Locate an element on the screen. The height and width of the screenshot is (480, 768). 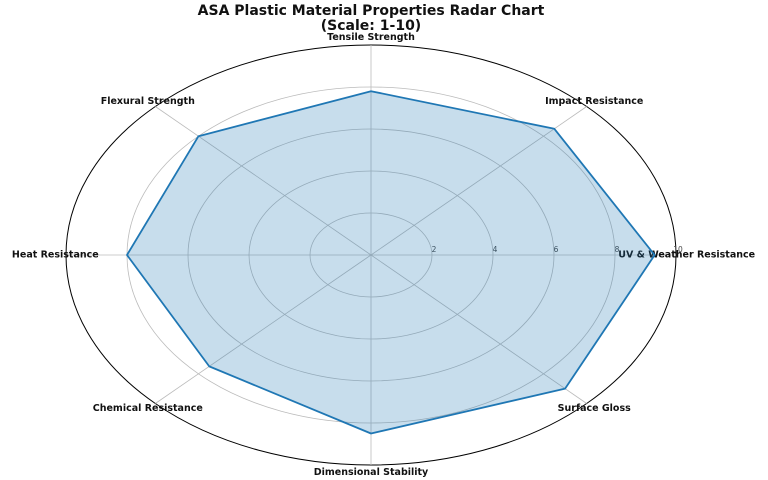
r-tick-label: 8 is located at coordinates (617, 249).